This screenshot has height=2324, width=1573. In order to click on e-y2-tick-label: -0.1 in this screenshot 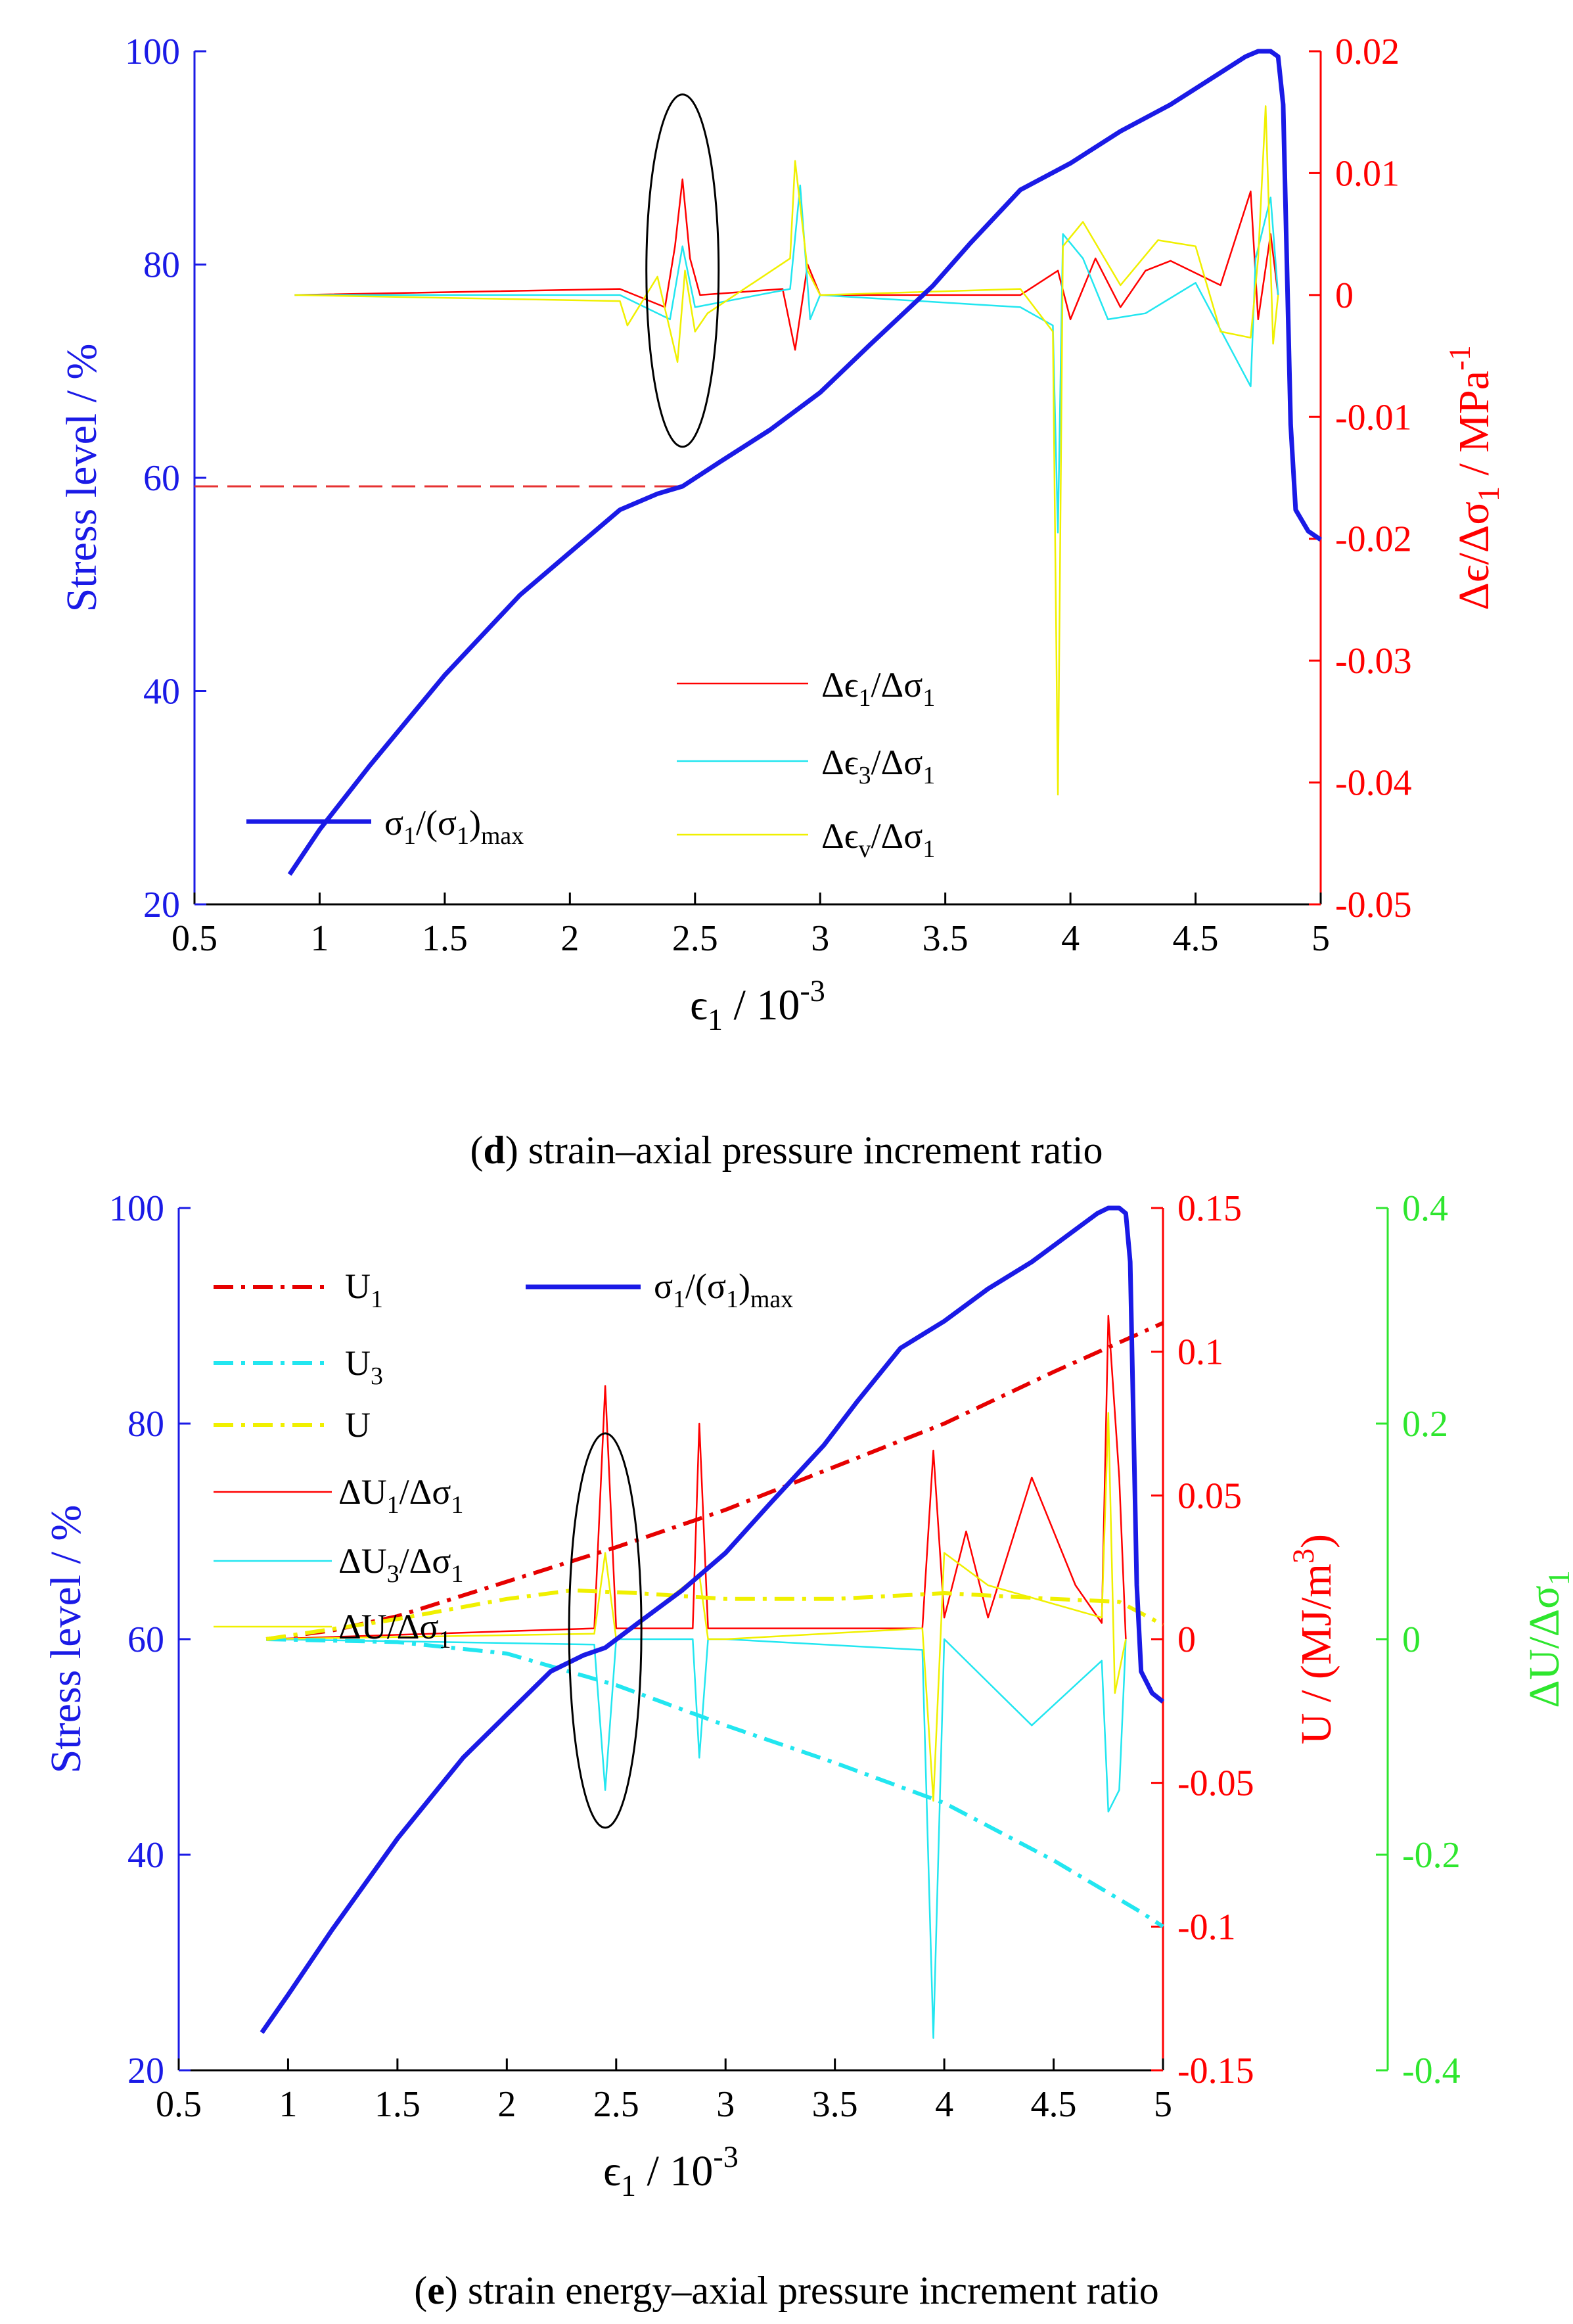, I will do `click(1206, 1927)`.